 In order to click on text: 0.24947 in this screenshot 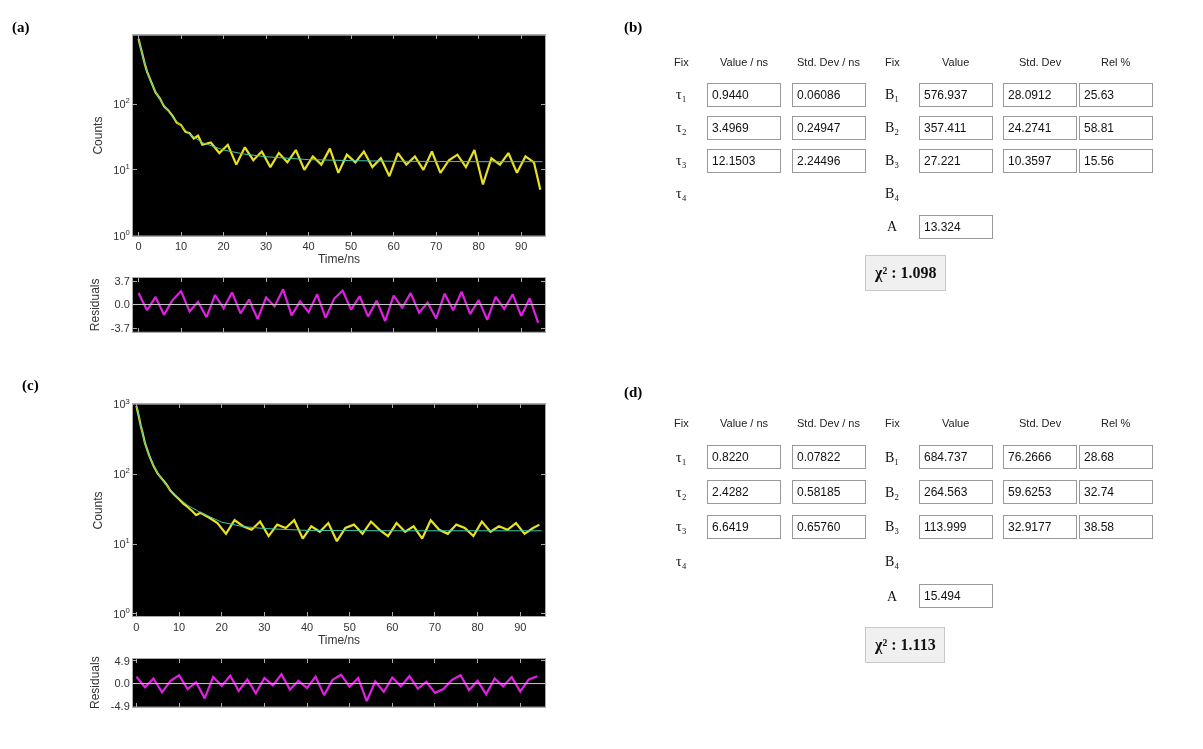, I will do `click(819, 128)`.